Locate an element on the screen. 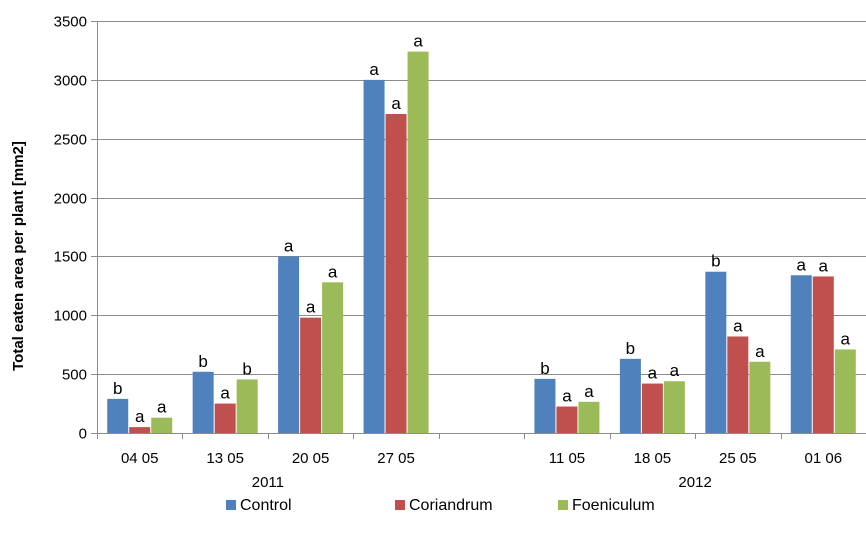  y-tick-label: 1500 is located at coordinates (70, 257).